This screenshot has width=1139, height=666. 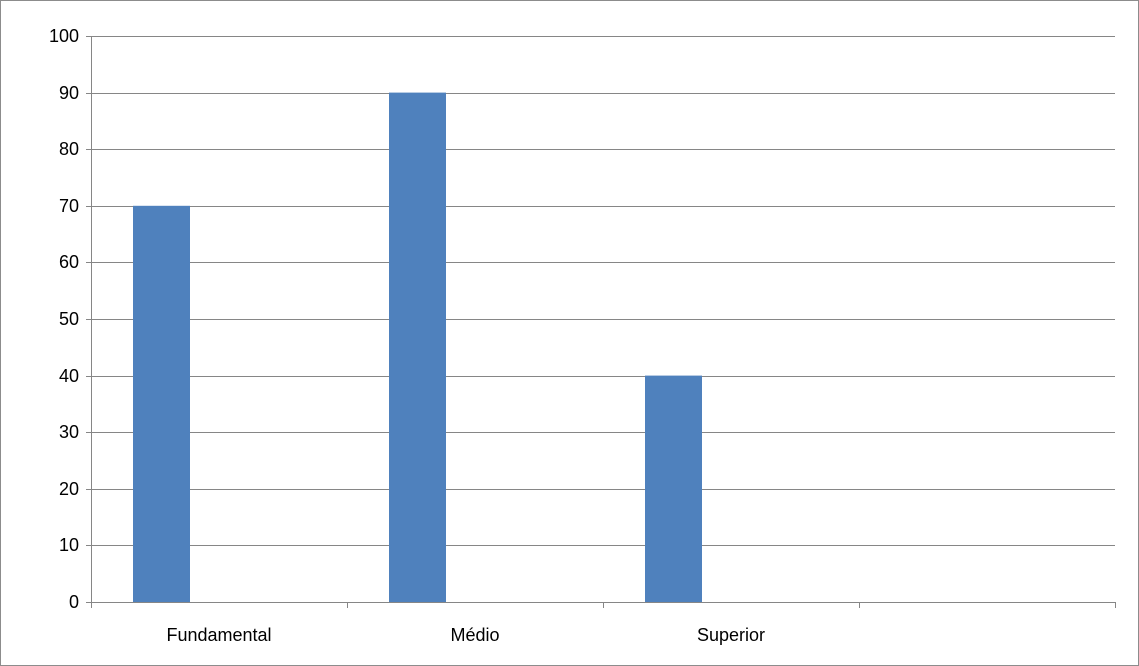 I want to click on y-tick-labels: 0 10 20 30 40 50 60 70 80 90 100, so click(x=64, y=319).